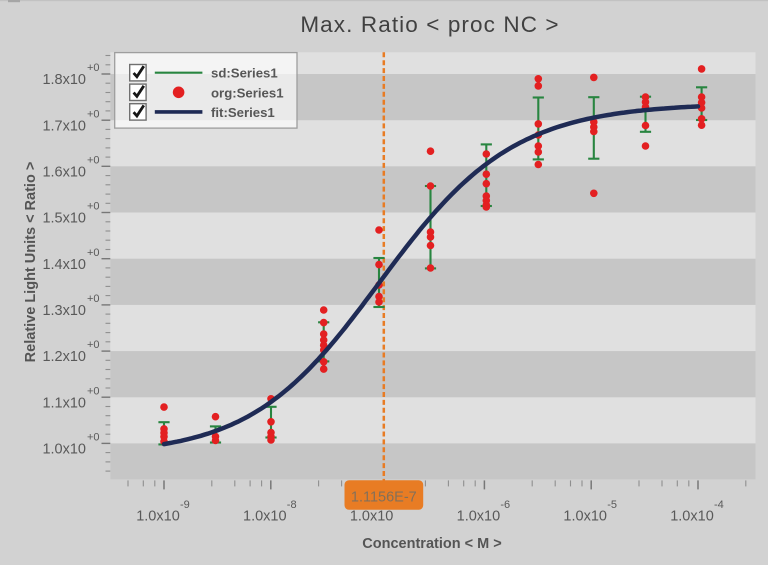 Image resolution: width=768 pixels, height=565 pixels. What do you see at coordinates (185, 505) in the screenshot?
I see `svg-text: -9` at bounding box center [185, 505].